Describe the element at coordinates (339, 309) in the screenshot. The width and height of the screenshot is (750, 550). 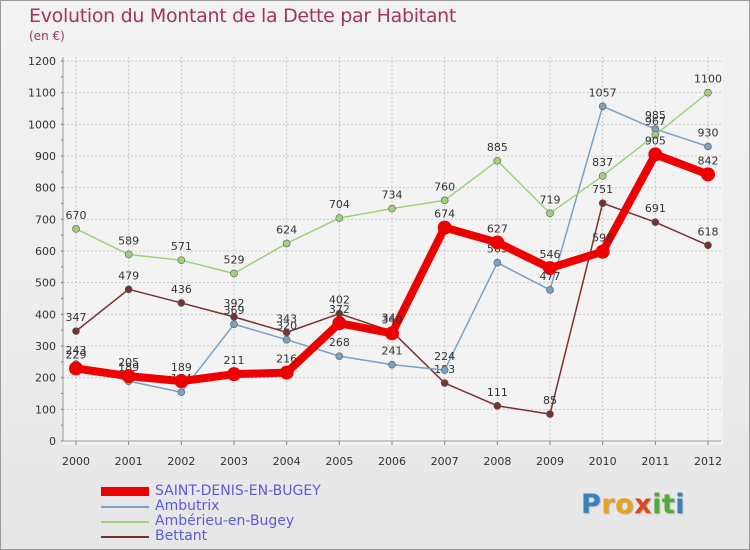
I see `series-saint-denis-en-bugey-data-label: 372` at that location.